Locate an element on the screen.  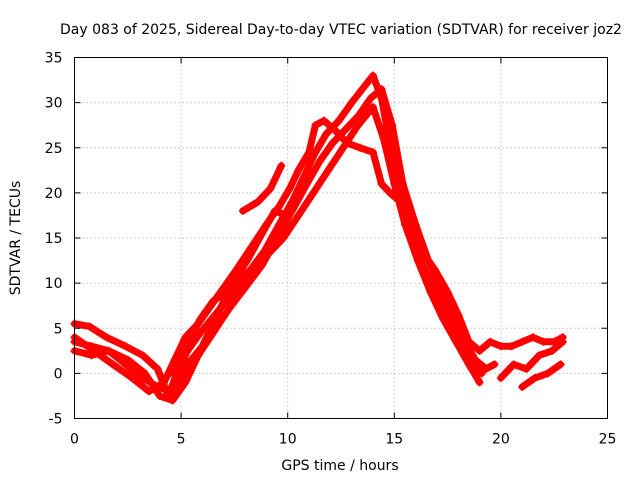
y-tick-label: 5 is located at coordinates (58, 329).